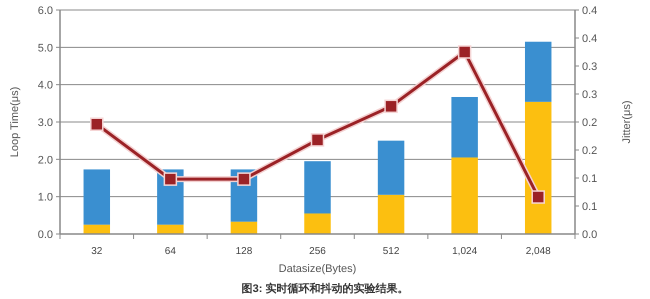  What do you see at coordinates (45, 123) in the screenshot?
I see `y-tick-label: 3.0` at bounding box center [45, 123].